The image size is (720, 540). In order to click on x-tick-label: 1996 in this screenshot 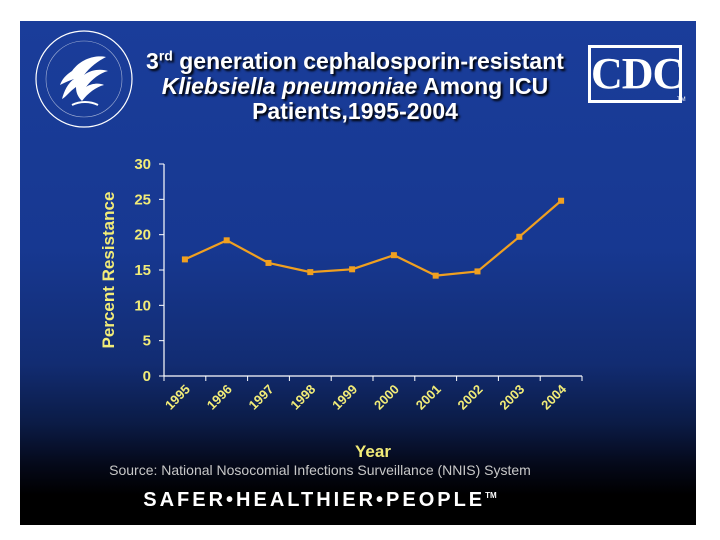, I will do `click(219, 397)`.